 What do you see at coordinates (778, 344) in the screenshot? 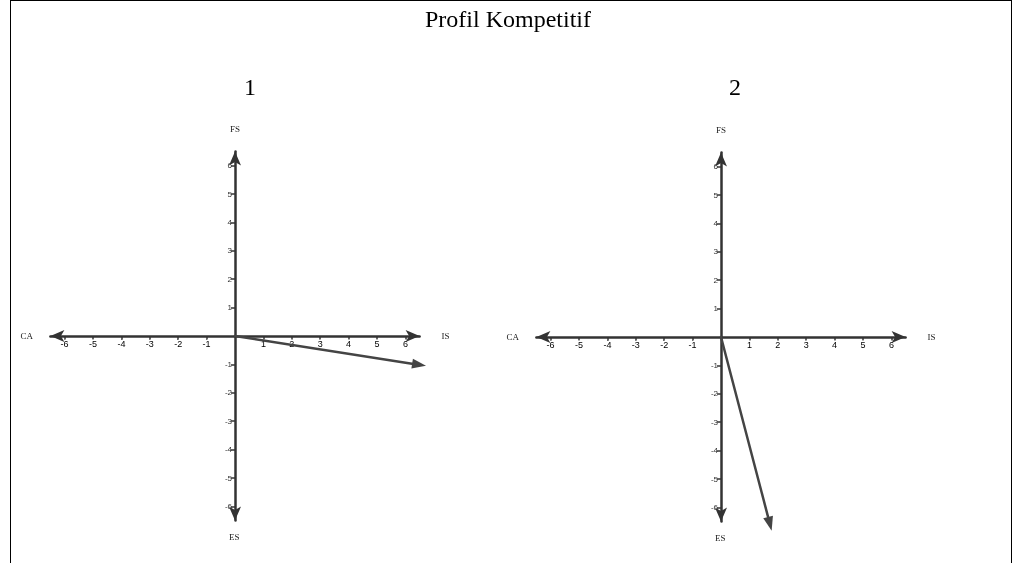
I see `x-tick-label: 2` at bounding box center [778, 344].